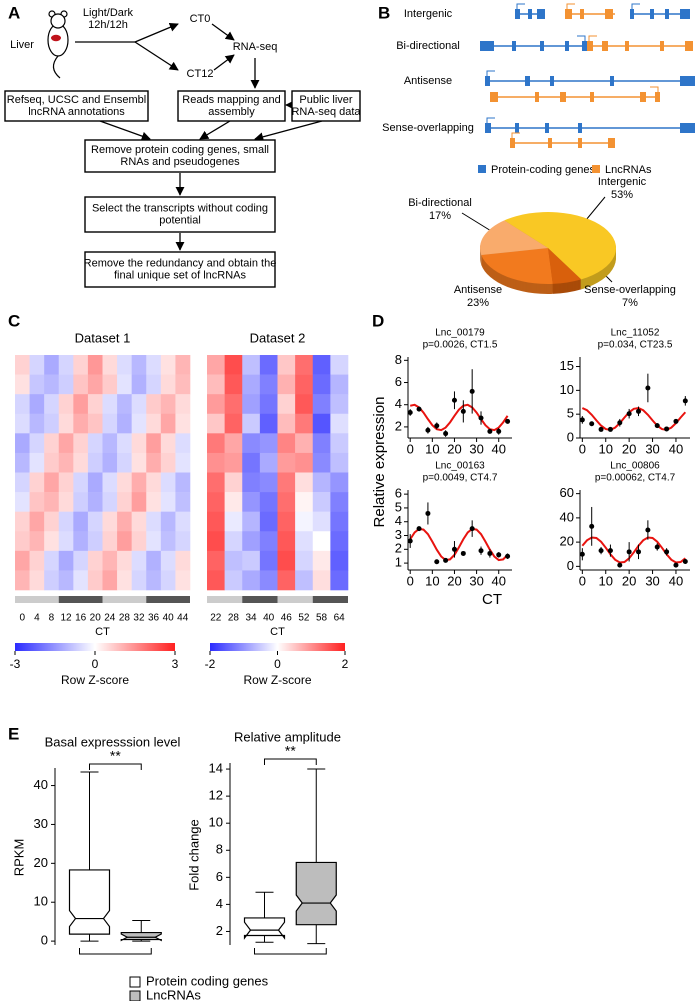 The image size is (697, 1001). I want to click on y-tick-label: 4, so click(219, 903).